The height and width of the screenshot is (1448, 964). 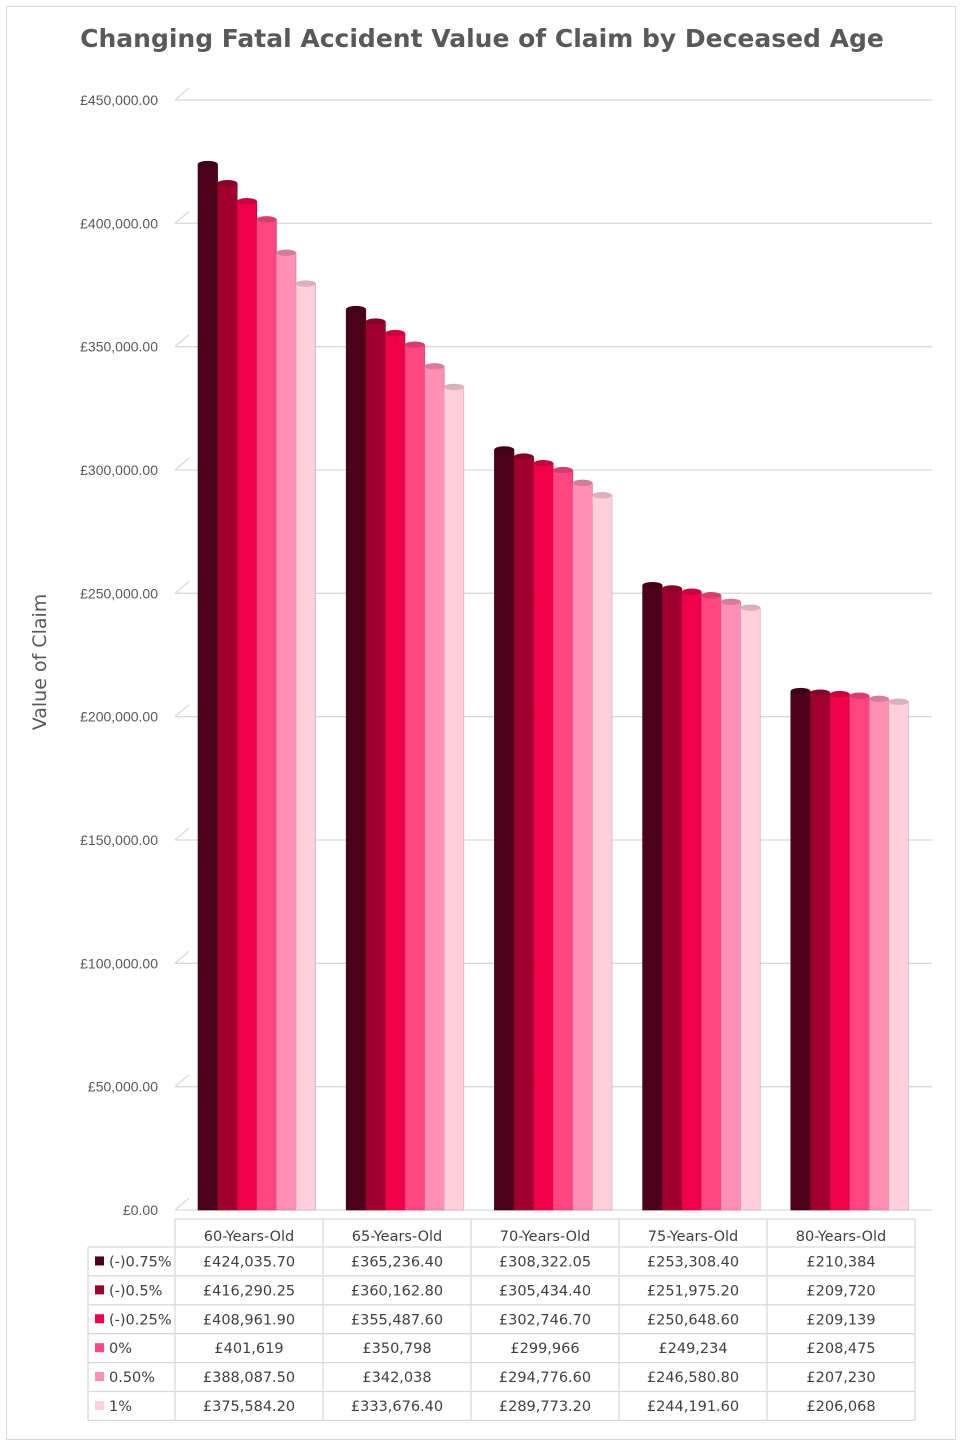 What do you see at coordinates (693, 1291) in the screenshot?
I see `data-label: £251,975.20` at bounding box center [693, 1291].